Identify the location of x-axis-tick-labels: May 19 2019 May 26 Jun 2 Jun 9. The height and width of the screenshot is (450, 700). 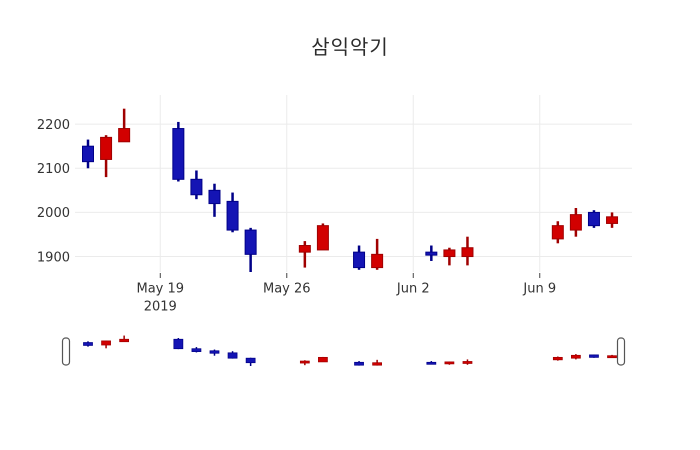
(346, 294).